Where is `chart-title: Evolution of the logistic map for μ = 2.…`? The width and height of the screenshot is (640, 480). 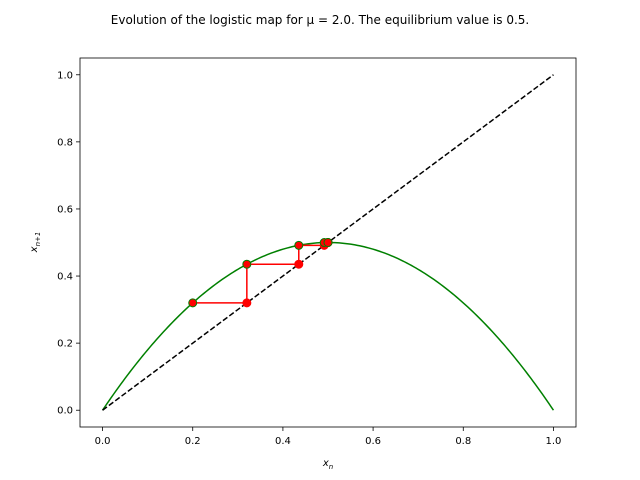 chart-title: Evolution of the logistic map for μ = 2.… is located at coordinates (320, 20).